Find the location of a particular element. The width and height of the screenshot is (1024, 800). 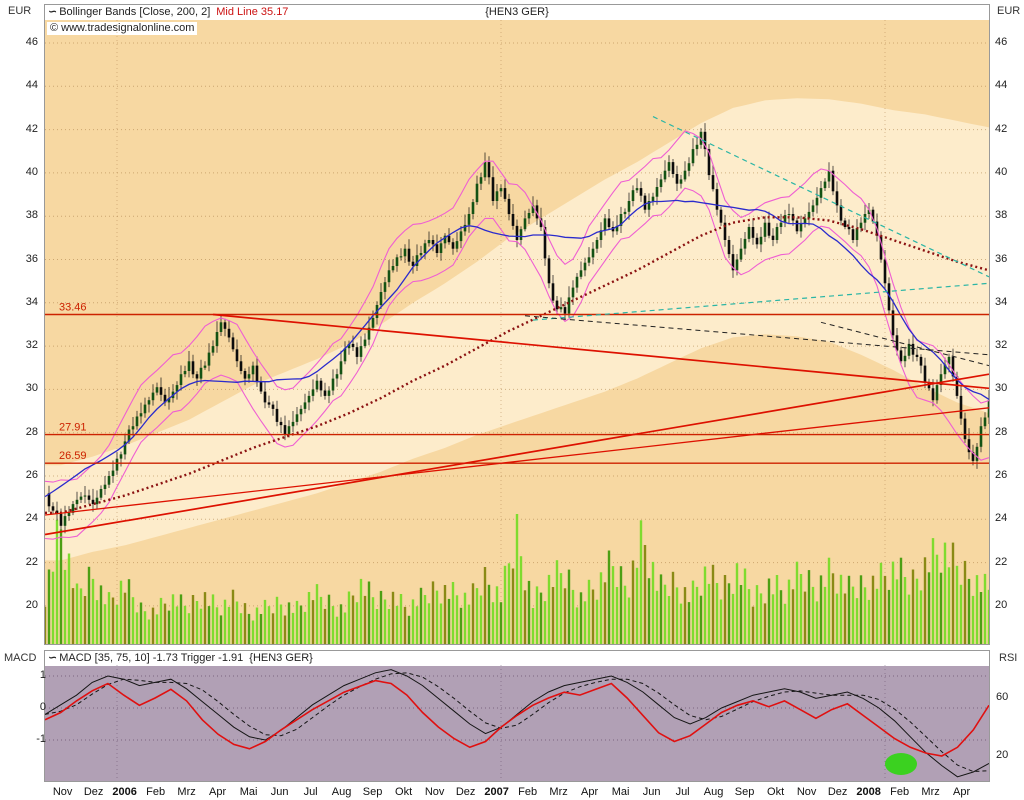

price-tick-right: 46 is located at coordinates (1001, 42).